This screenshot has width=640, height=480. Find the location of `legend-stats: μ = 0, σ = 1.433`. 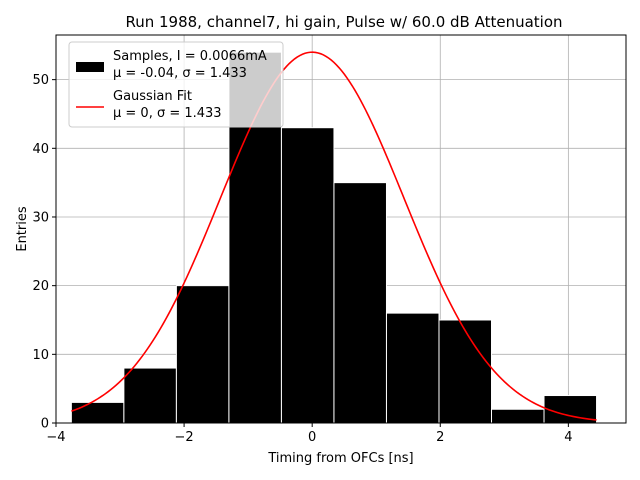

legend-stats: μ = 0, σ = 1.433 is located at coordinates (167, 113).